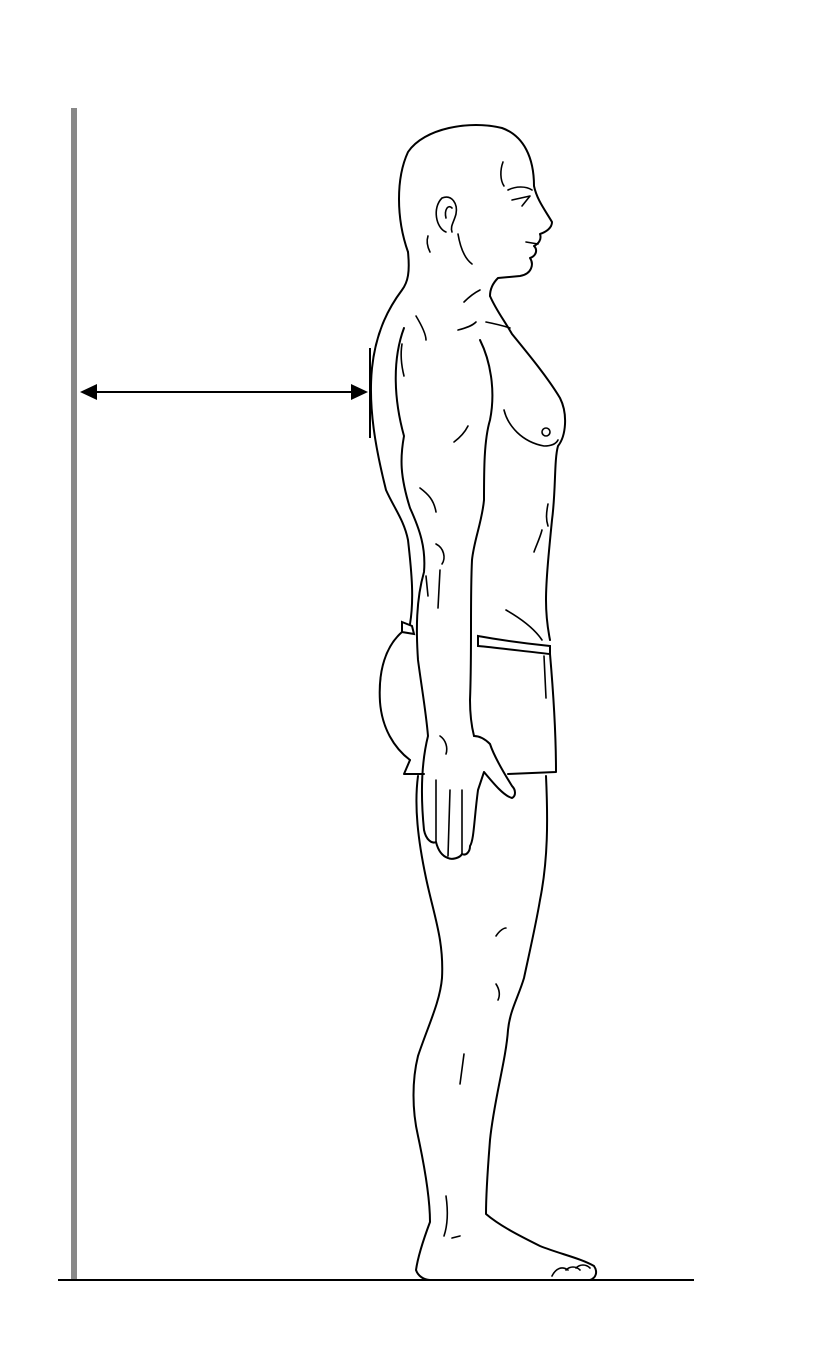 The width and height of the screenshot is (824, 1358). What do you see at coordinates (224, 392) in the screenshot?
I see `double-arrow-icon` at bounding box center [224, 392].